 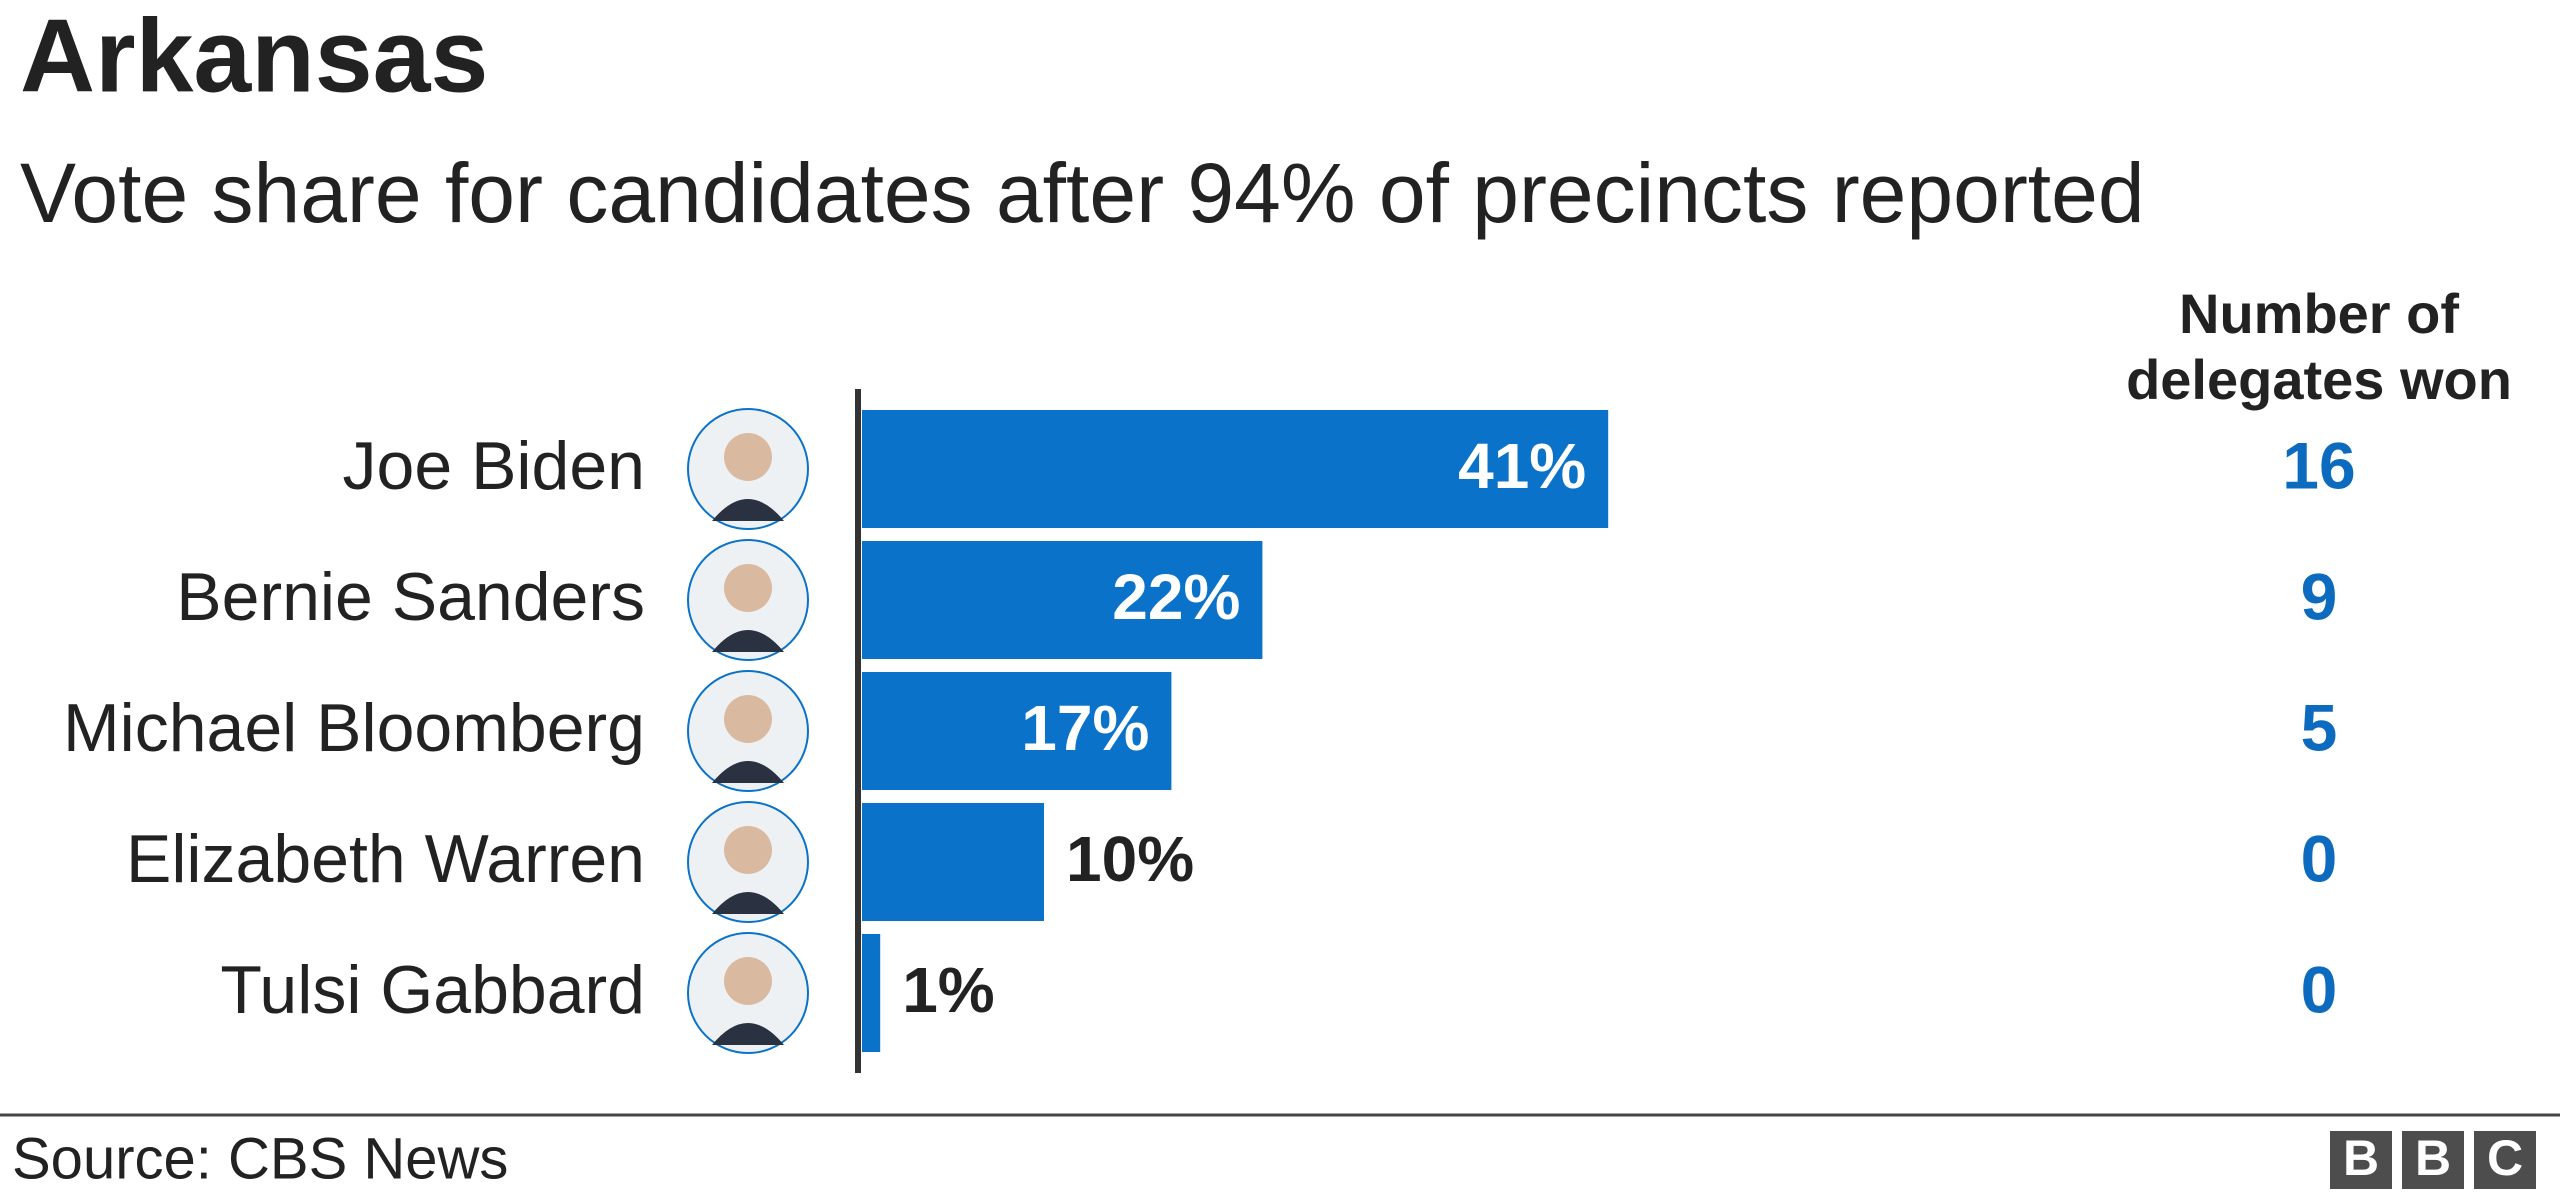 I want to click on category-label: Tulsi Gabbard, so click(x=432, y=990).